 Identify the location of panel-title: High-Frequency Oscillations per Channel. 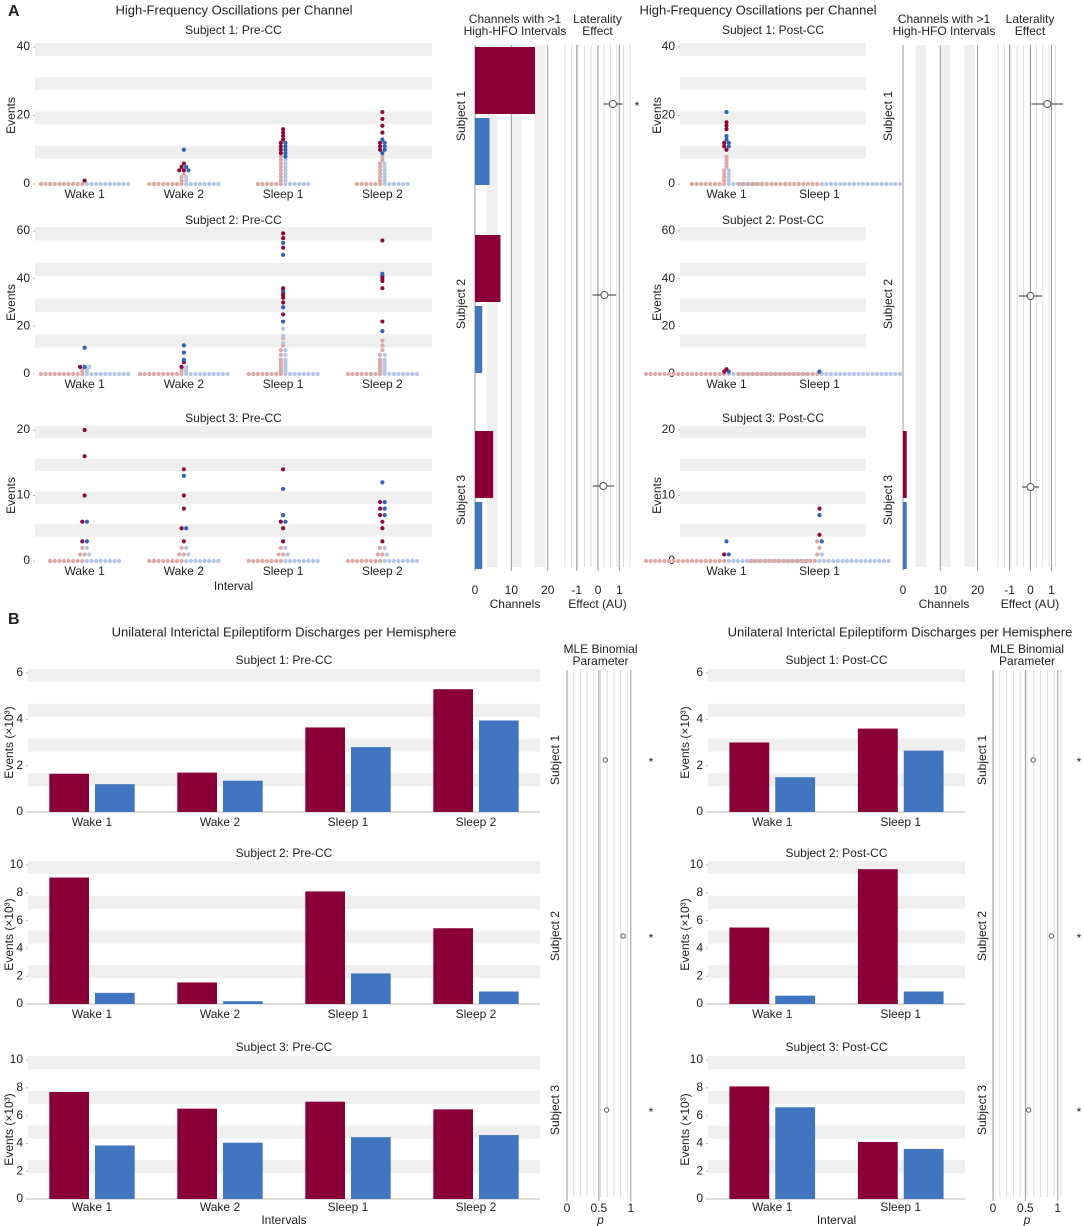
(757, 9).